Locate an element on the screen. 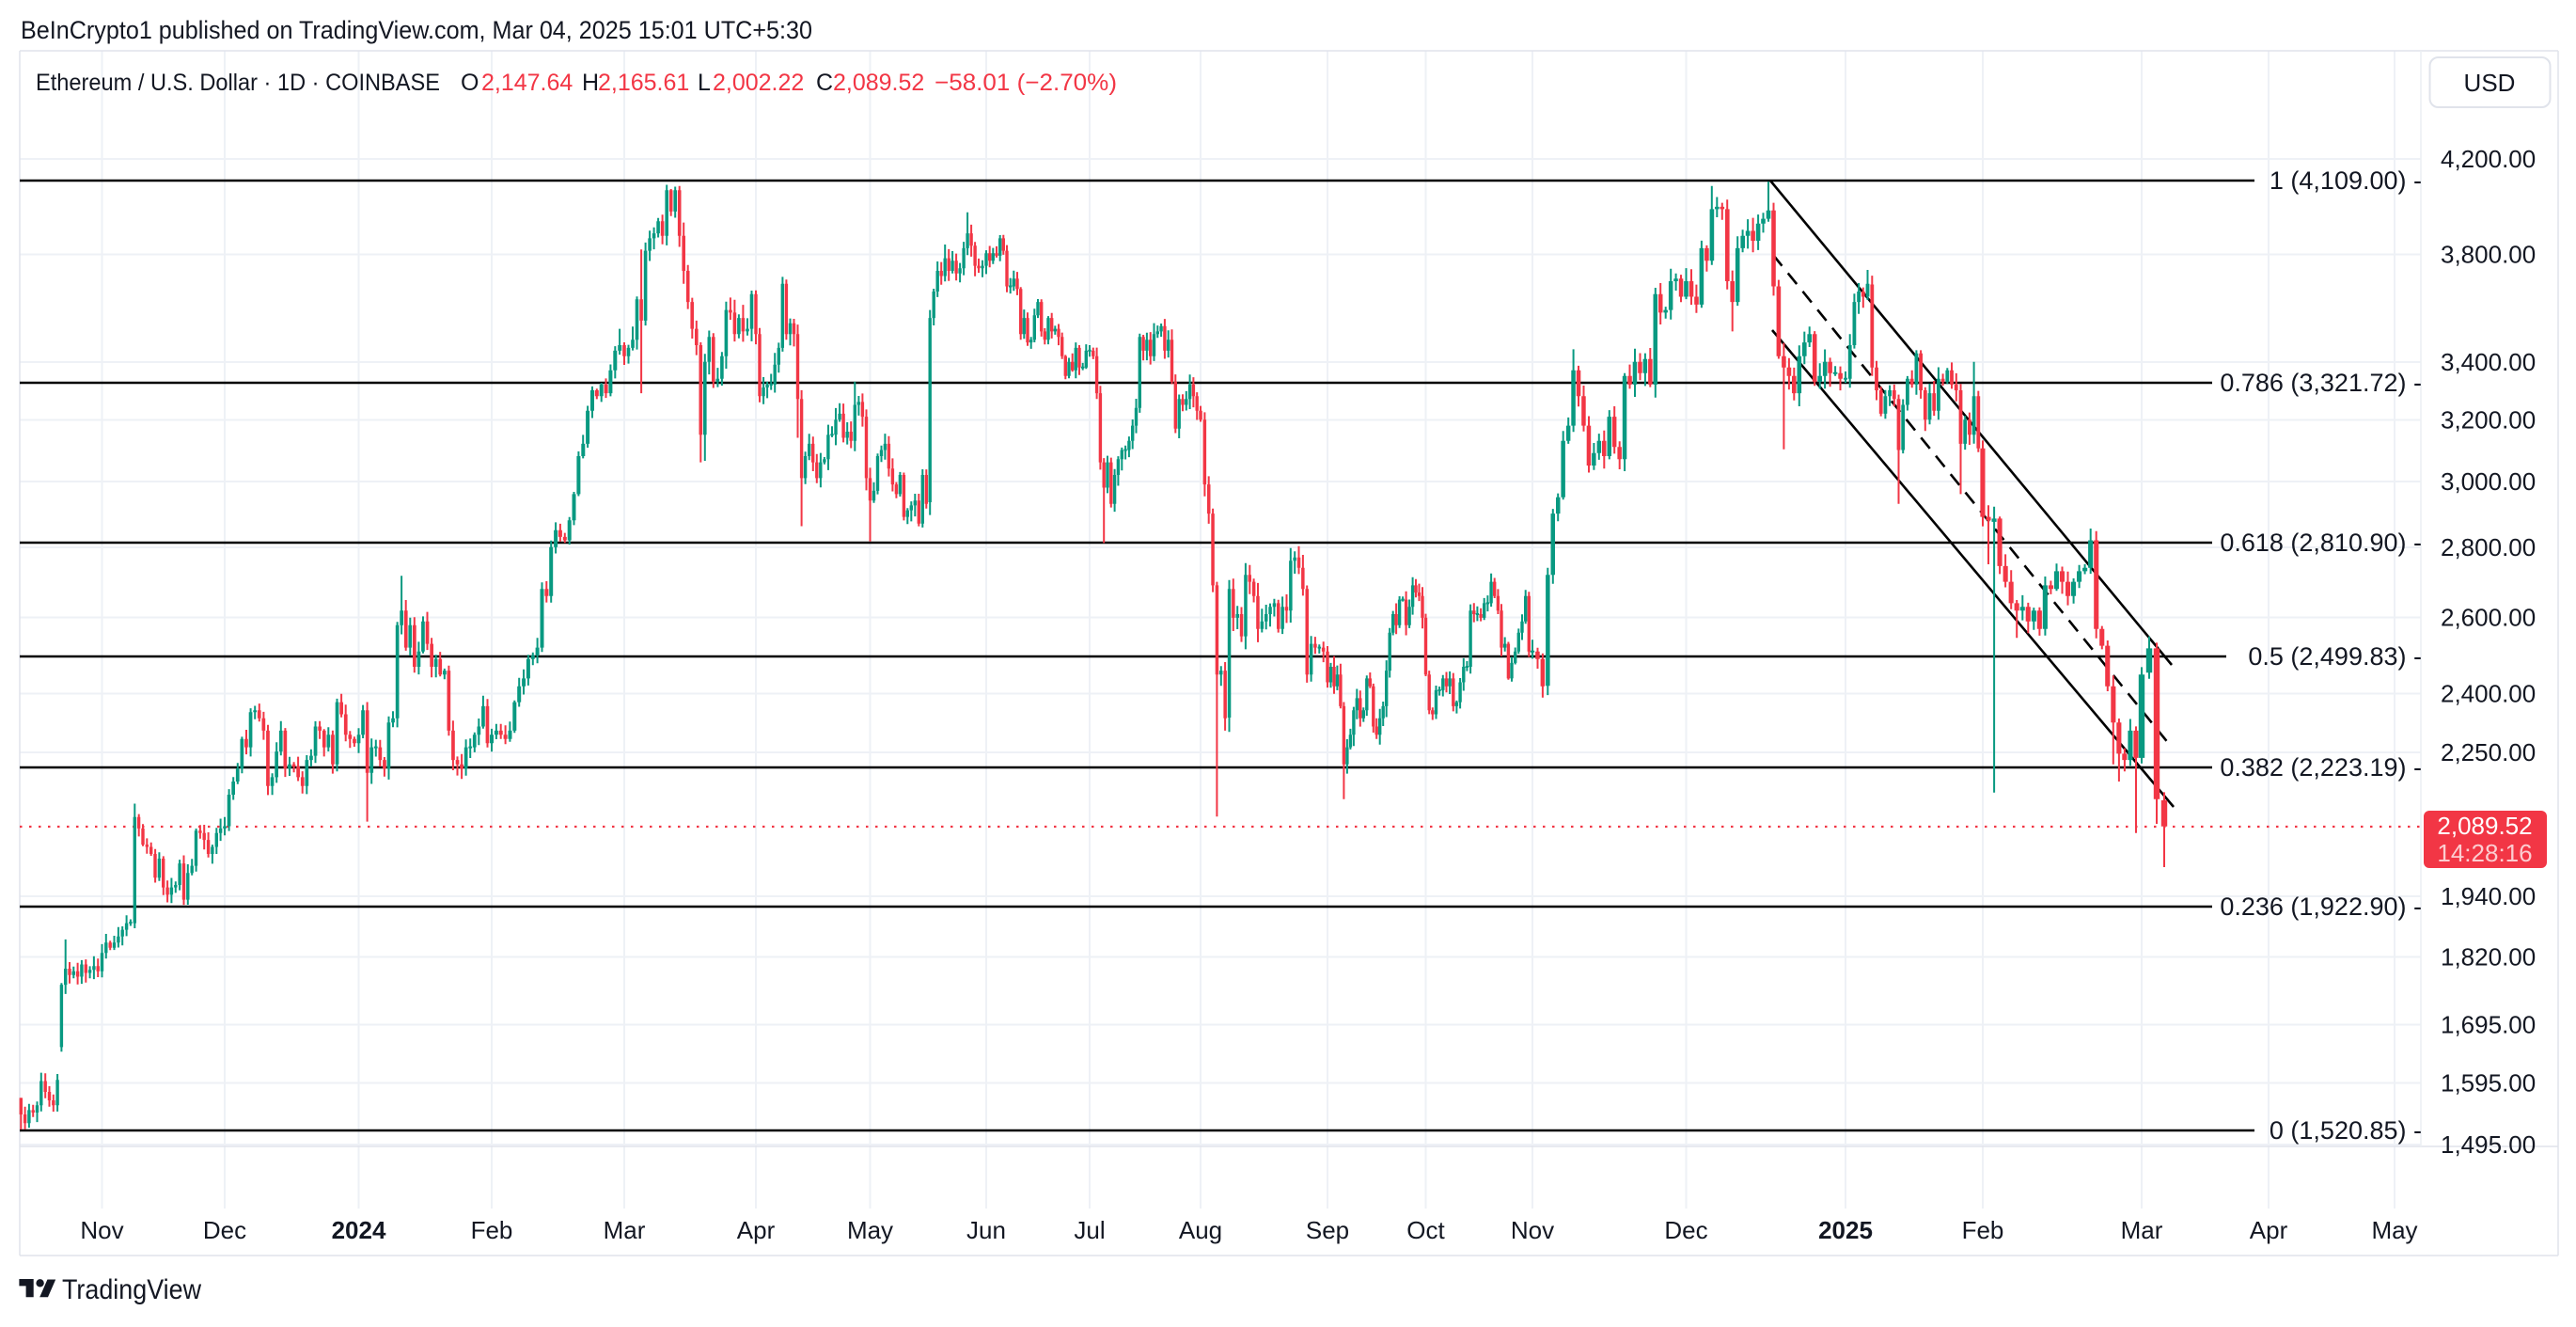 The height and width of the screenshot is (1327, 2576). svg-text: 2,089.52 is located at coordinates (2484, 826).